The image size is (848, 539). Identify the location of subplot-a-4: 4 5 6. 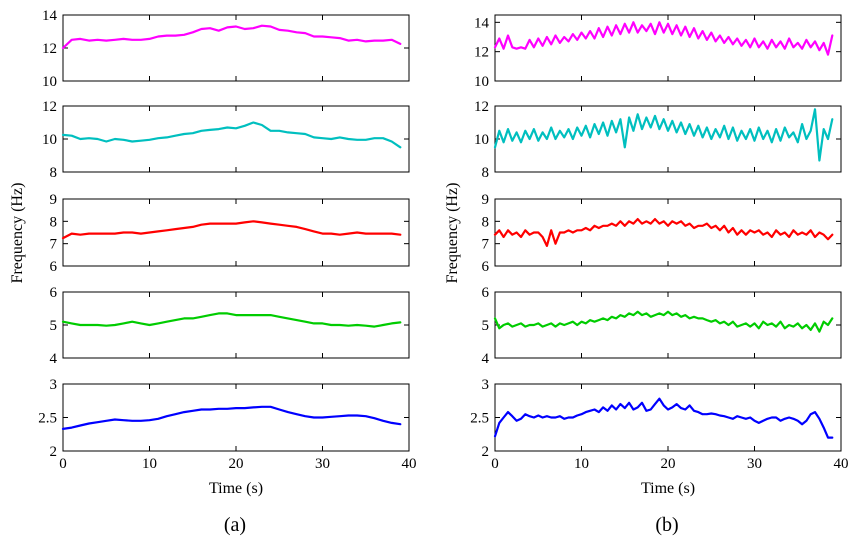
(230, 326).